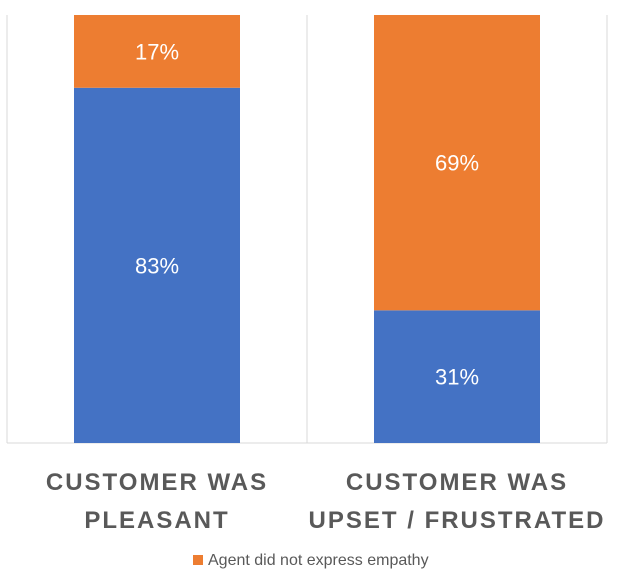  Describe the element at coordinates (457, 520) in the screenshot. I see `category-label: UPSET / FRUSTRATED` at that location.